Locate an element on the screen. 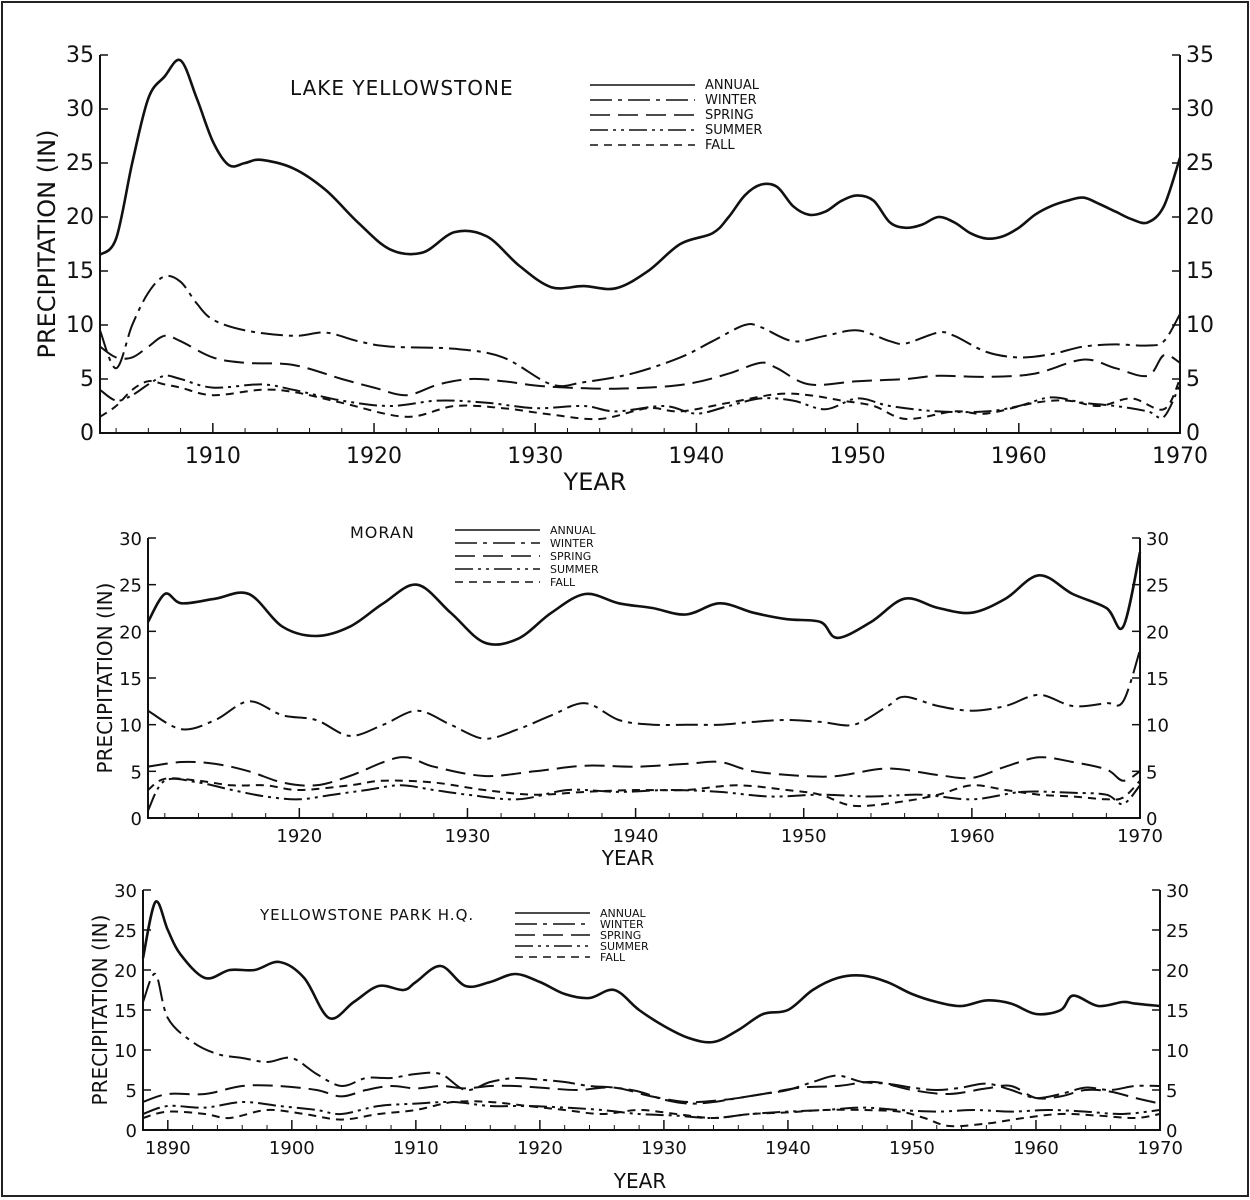 The height and width of the screenshot is (1200, 1250). x-tick-label: 1900 is located at coordinates (292, 1148).